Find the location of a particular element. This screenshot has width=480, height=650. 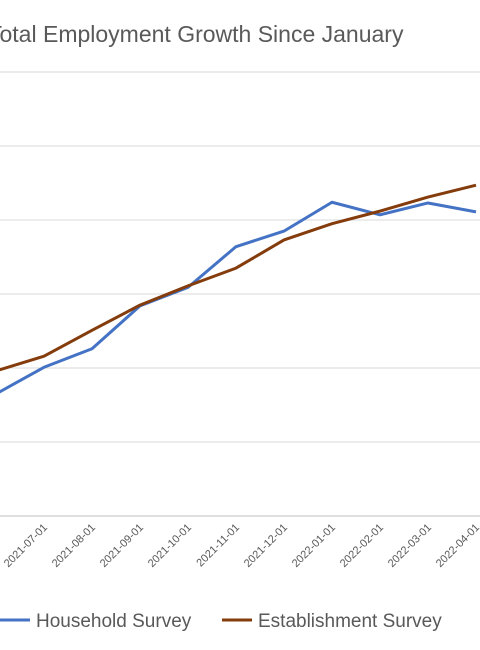

chart-title: Total Employment Growth Since January is located at coordinates (202, 34).